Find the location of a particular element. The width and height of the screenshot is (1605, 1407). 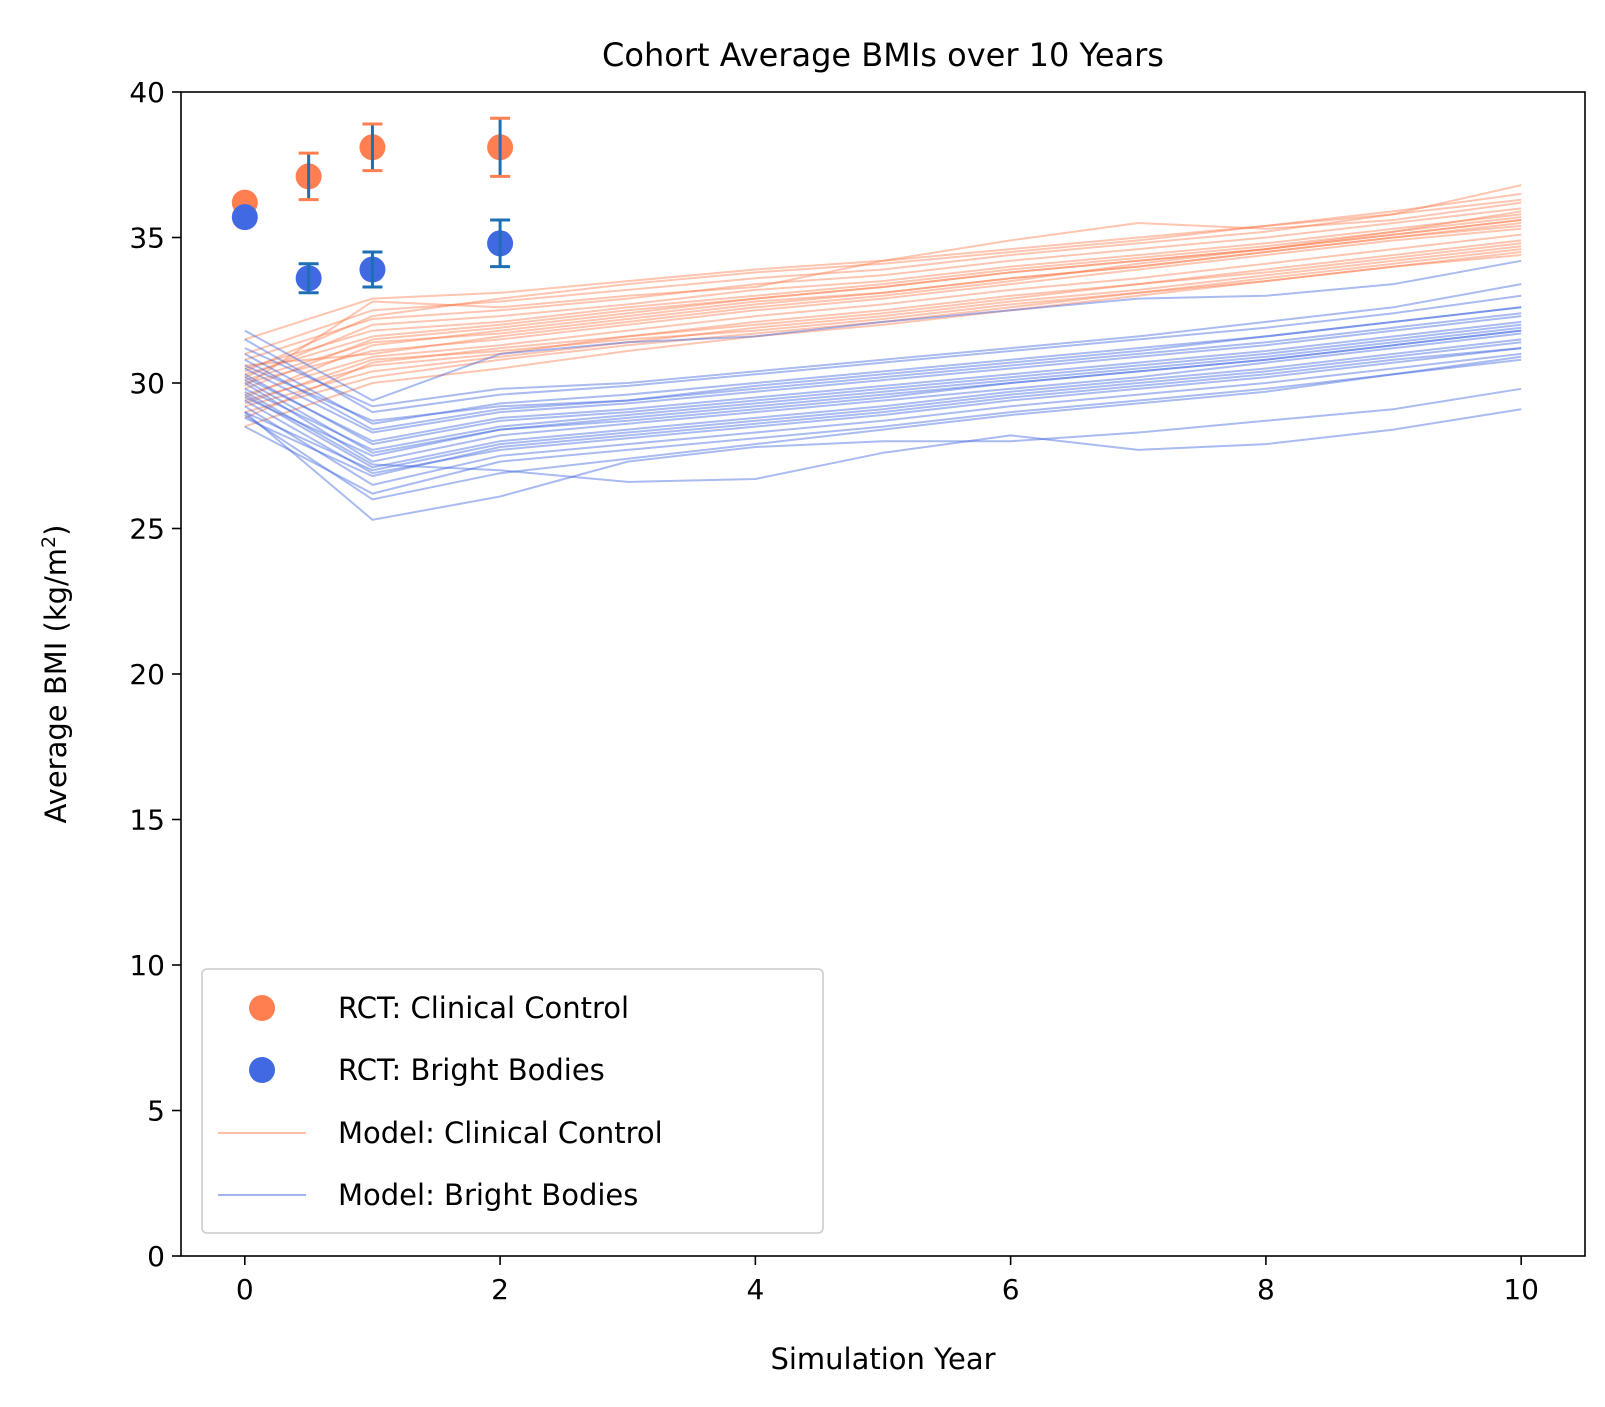

x-tick-label: 4 is located at coordinates (755, 1289).